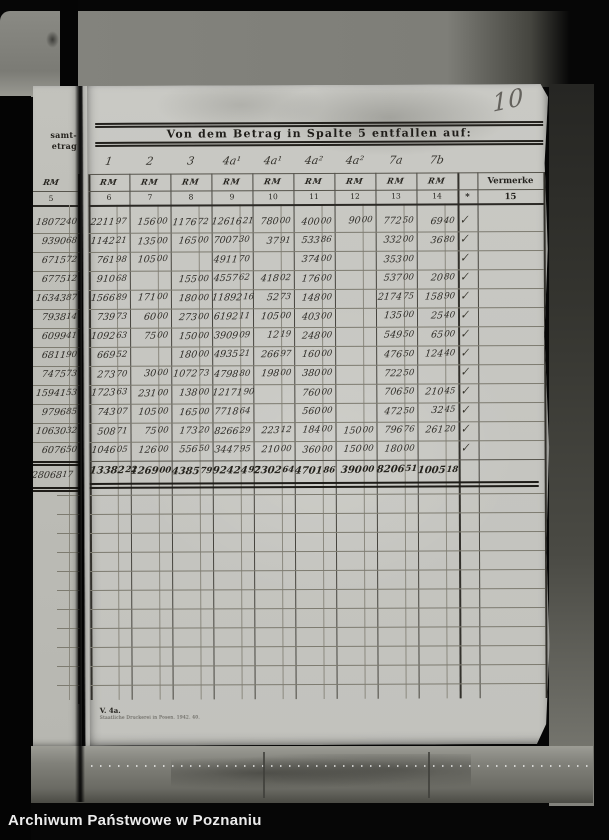 Image resolution: width=609 pixels, height=840 pixels. What do you see at coordinates (244, 239) in the screenshot?
I see `amount-pfennig: 30` at bounding box center [244, 239].